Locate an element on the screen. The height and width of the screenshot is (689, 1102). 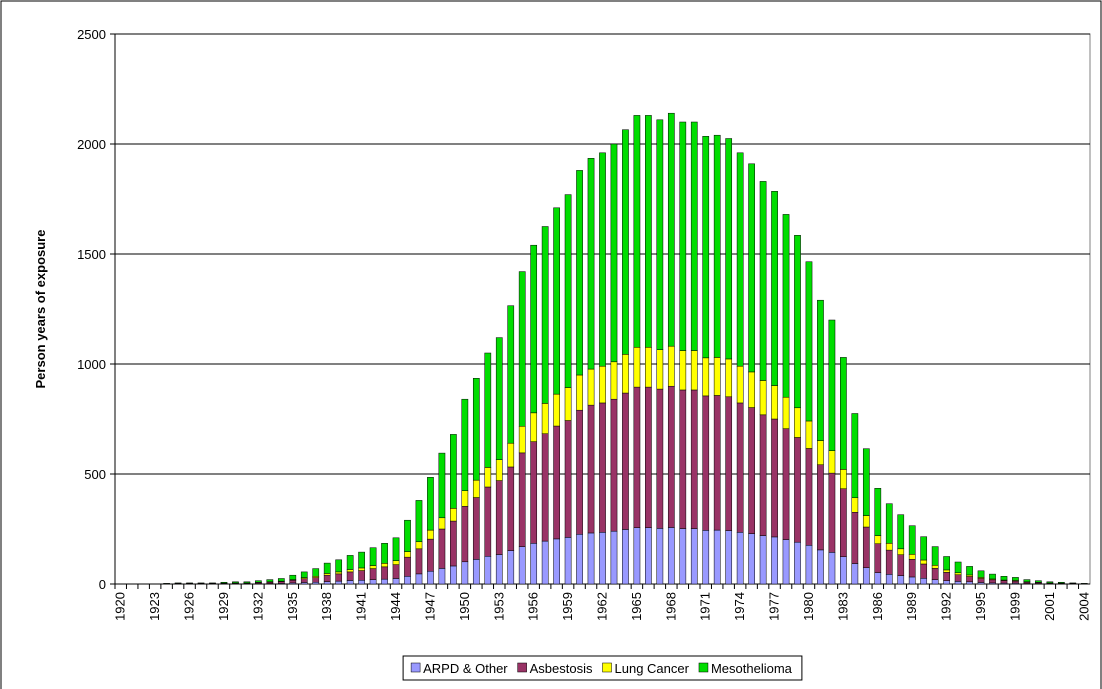
x-tick-label: 1995 is located at coordinates (980, 606).